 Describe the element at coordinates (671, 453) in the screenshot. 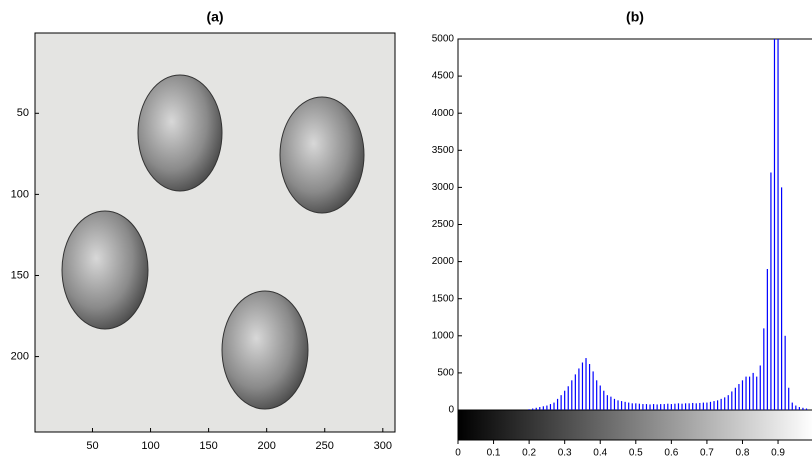

I see `x-tick-label: 0.6` at that location.